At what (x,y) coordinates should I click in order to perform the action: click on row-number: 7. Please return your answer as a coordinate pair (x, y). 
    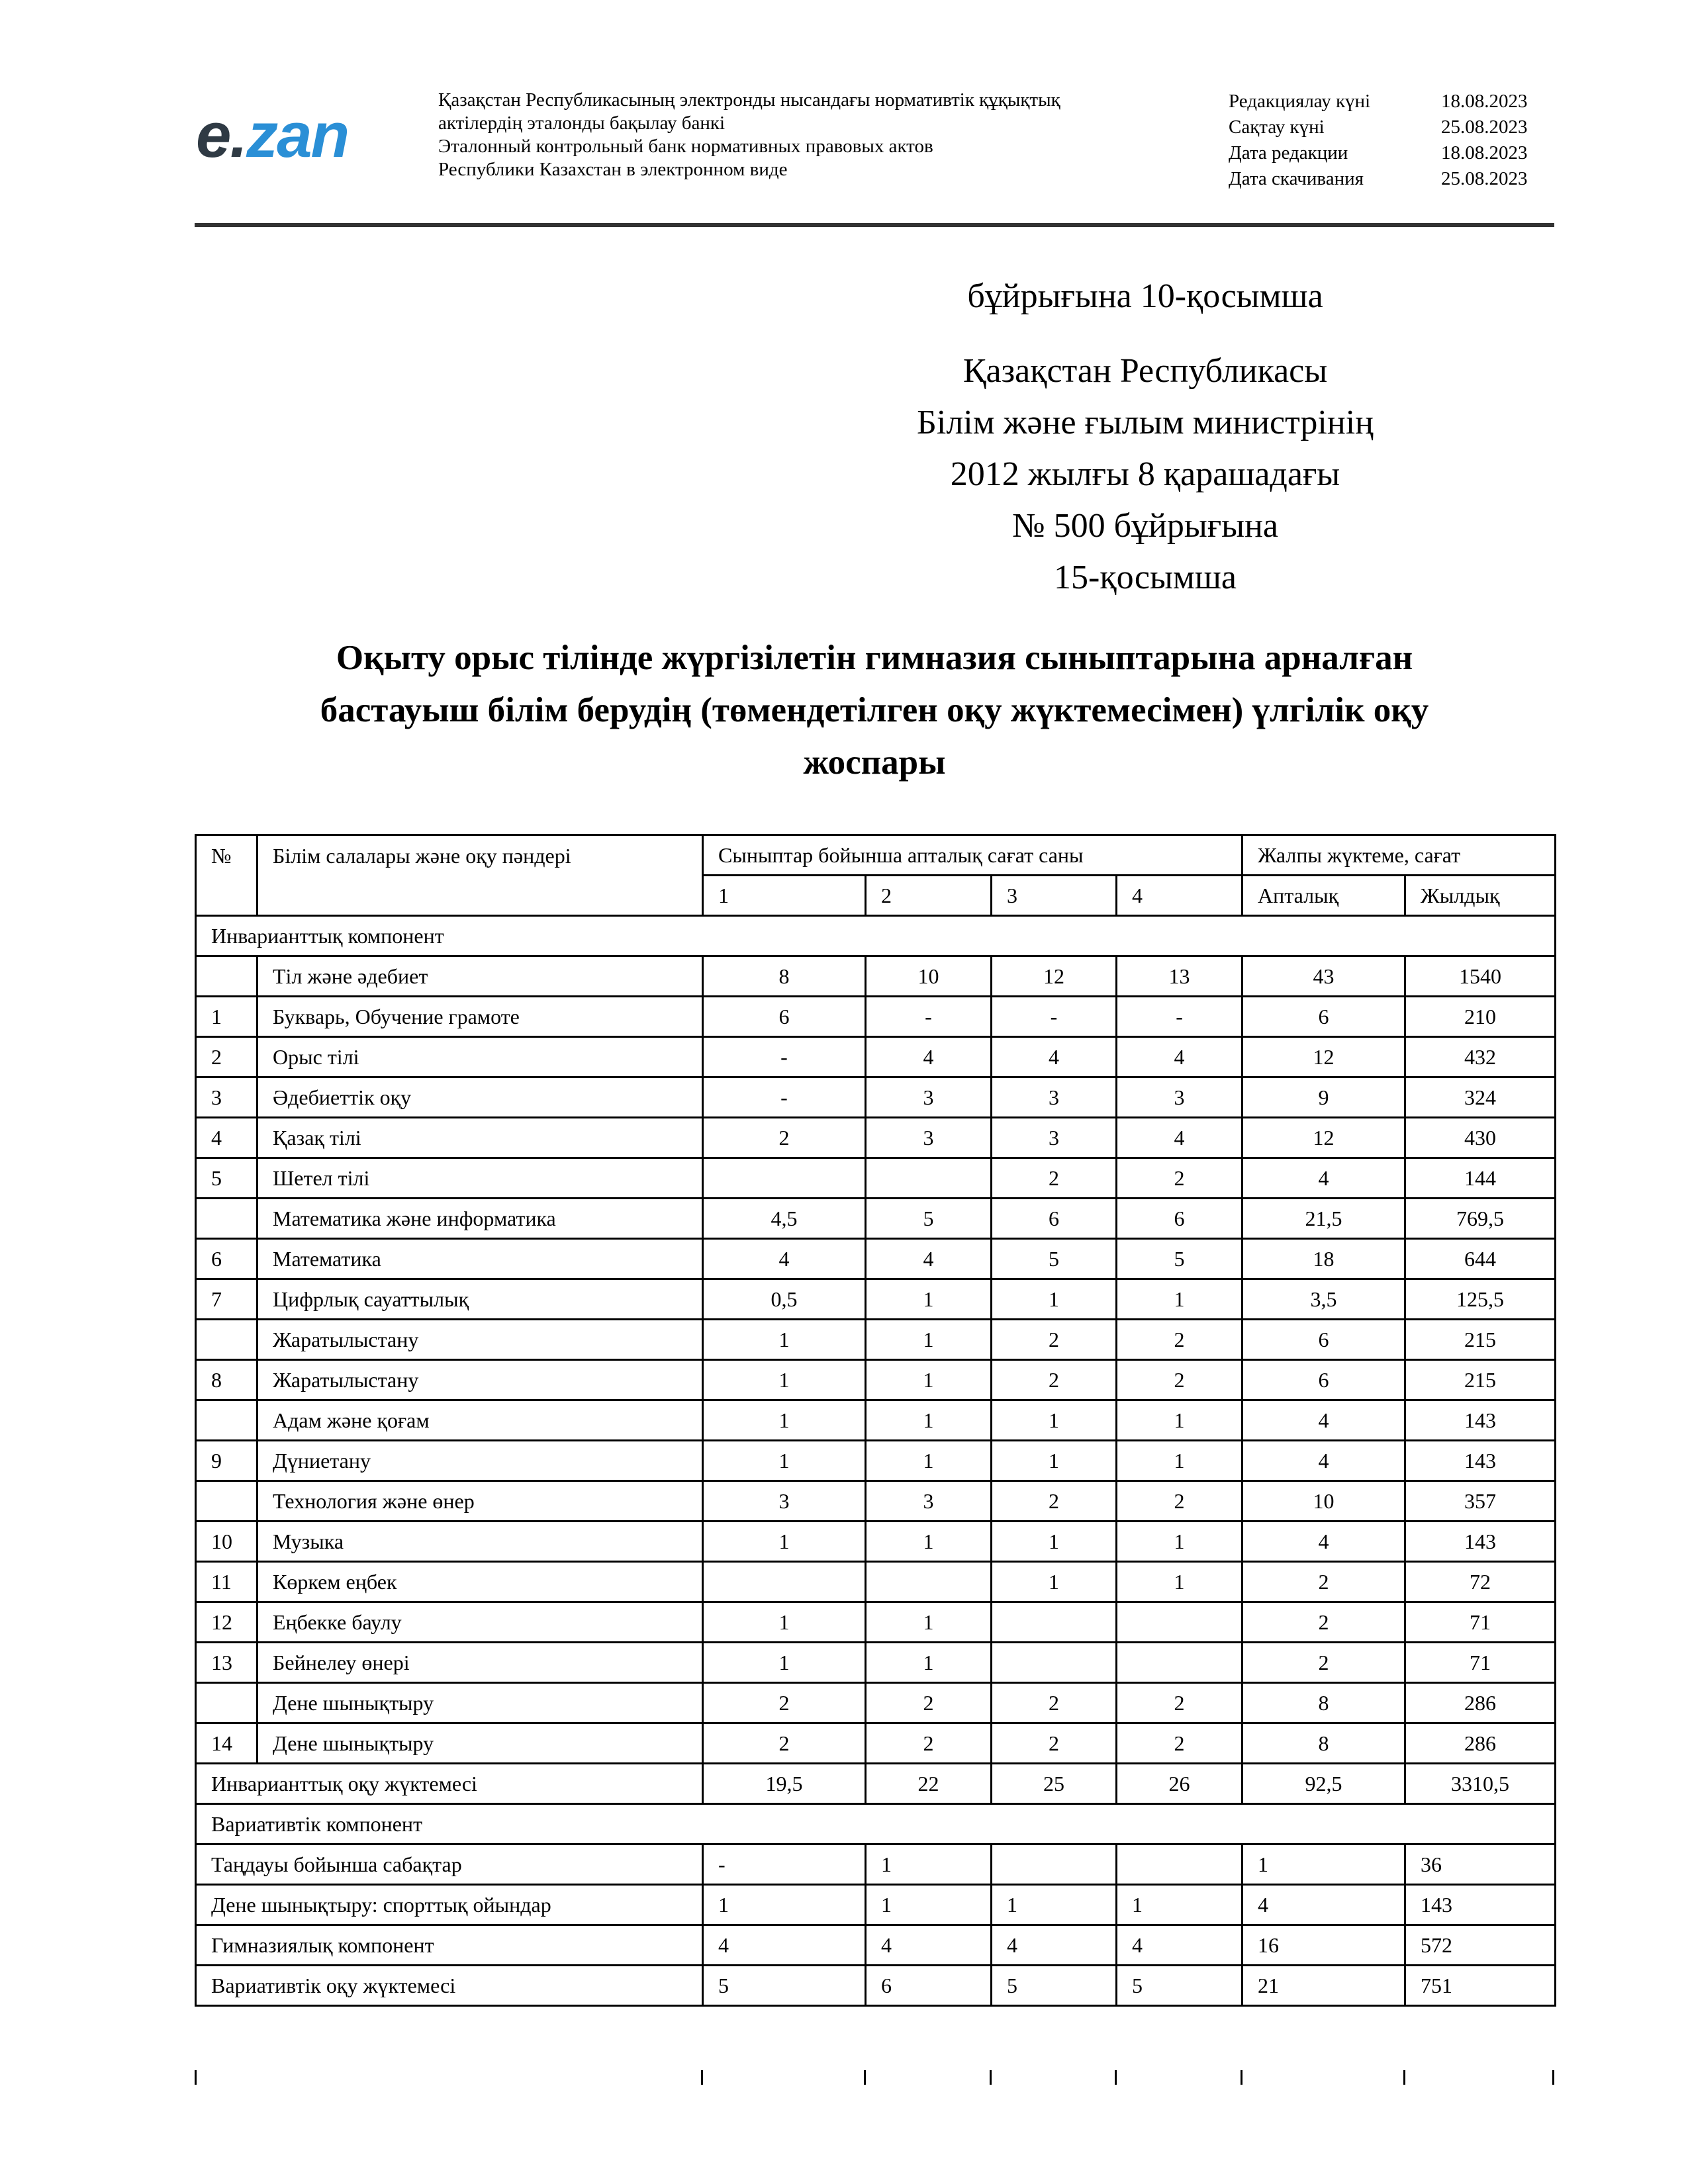
    Looking at the image, I should click on (226, 1299).